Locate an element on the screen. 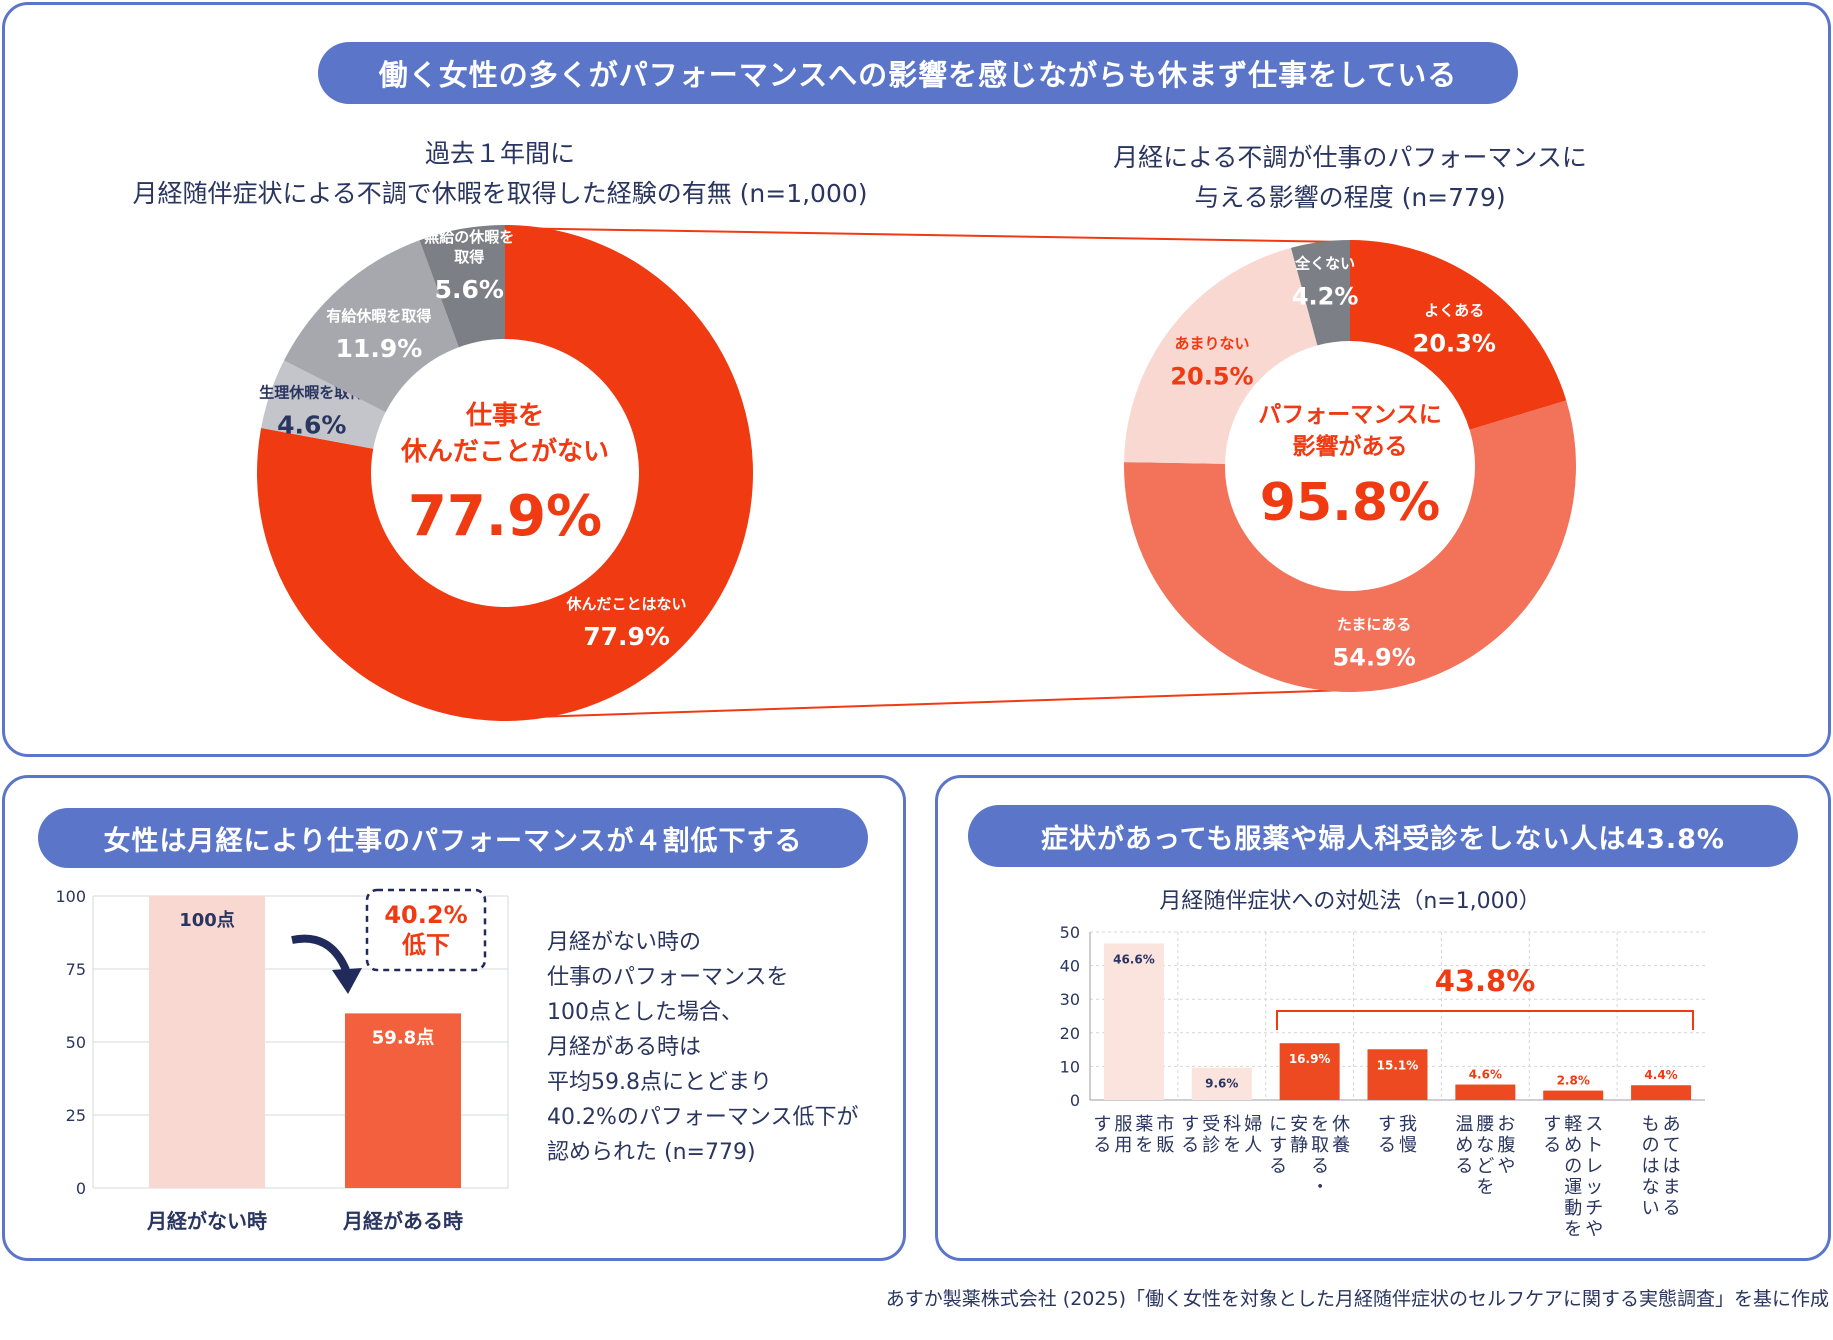 The image size is (1833, 1340). slice-label: よくある is located at coordinates (1454, 310).